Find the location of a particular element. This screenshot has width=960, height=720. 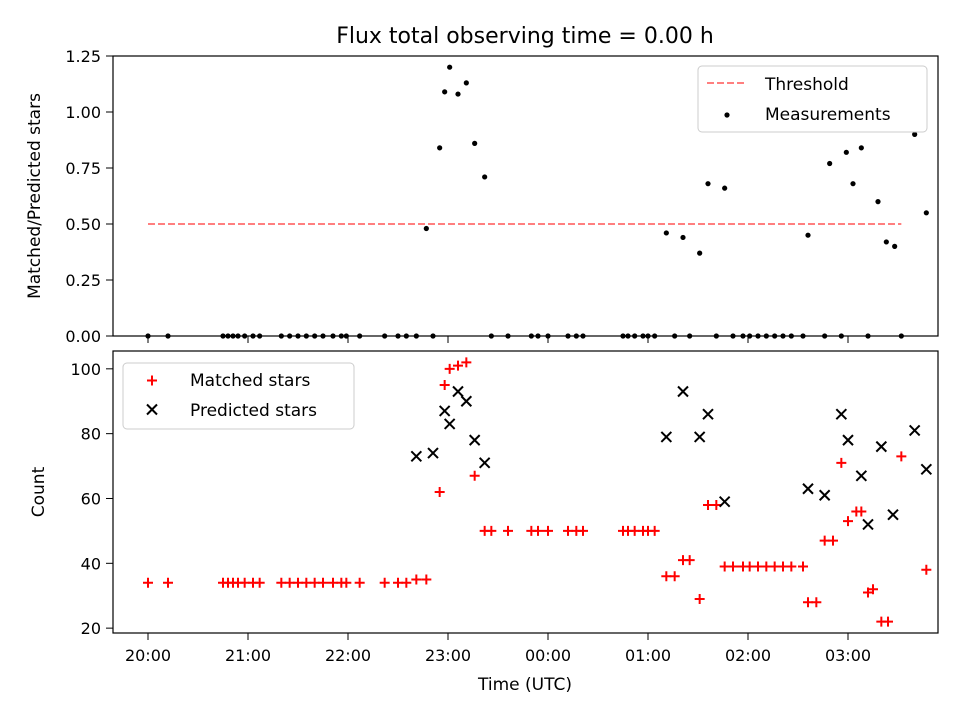

bottom-y-tick-label: 80 is located at coordinates (91, 434).